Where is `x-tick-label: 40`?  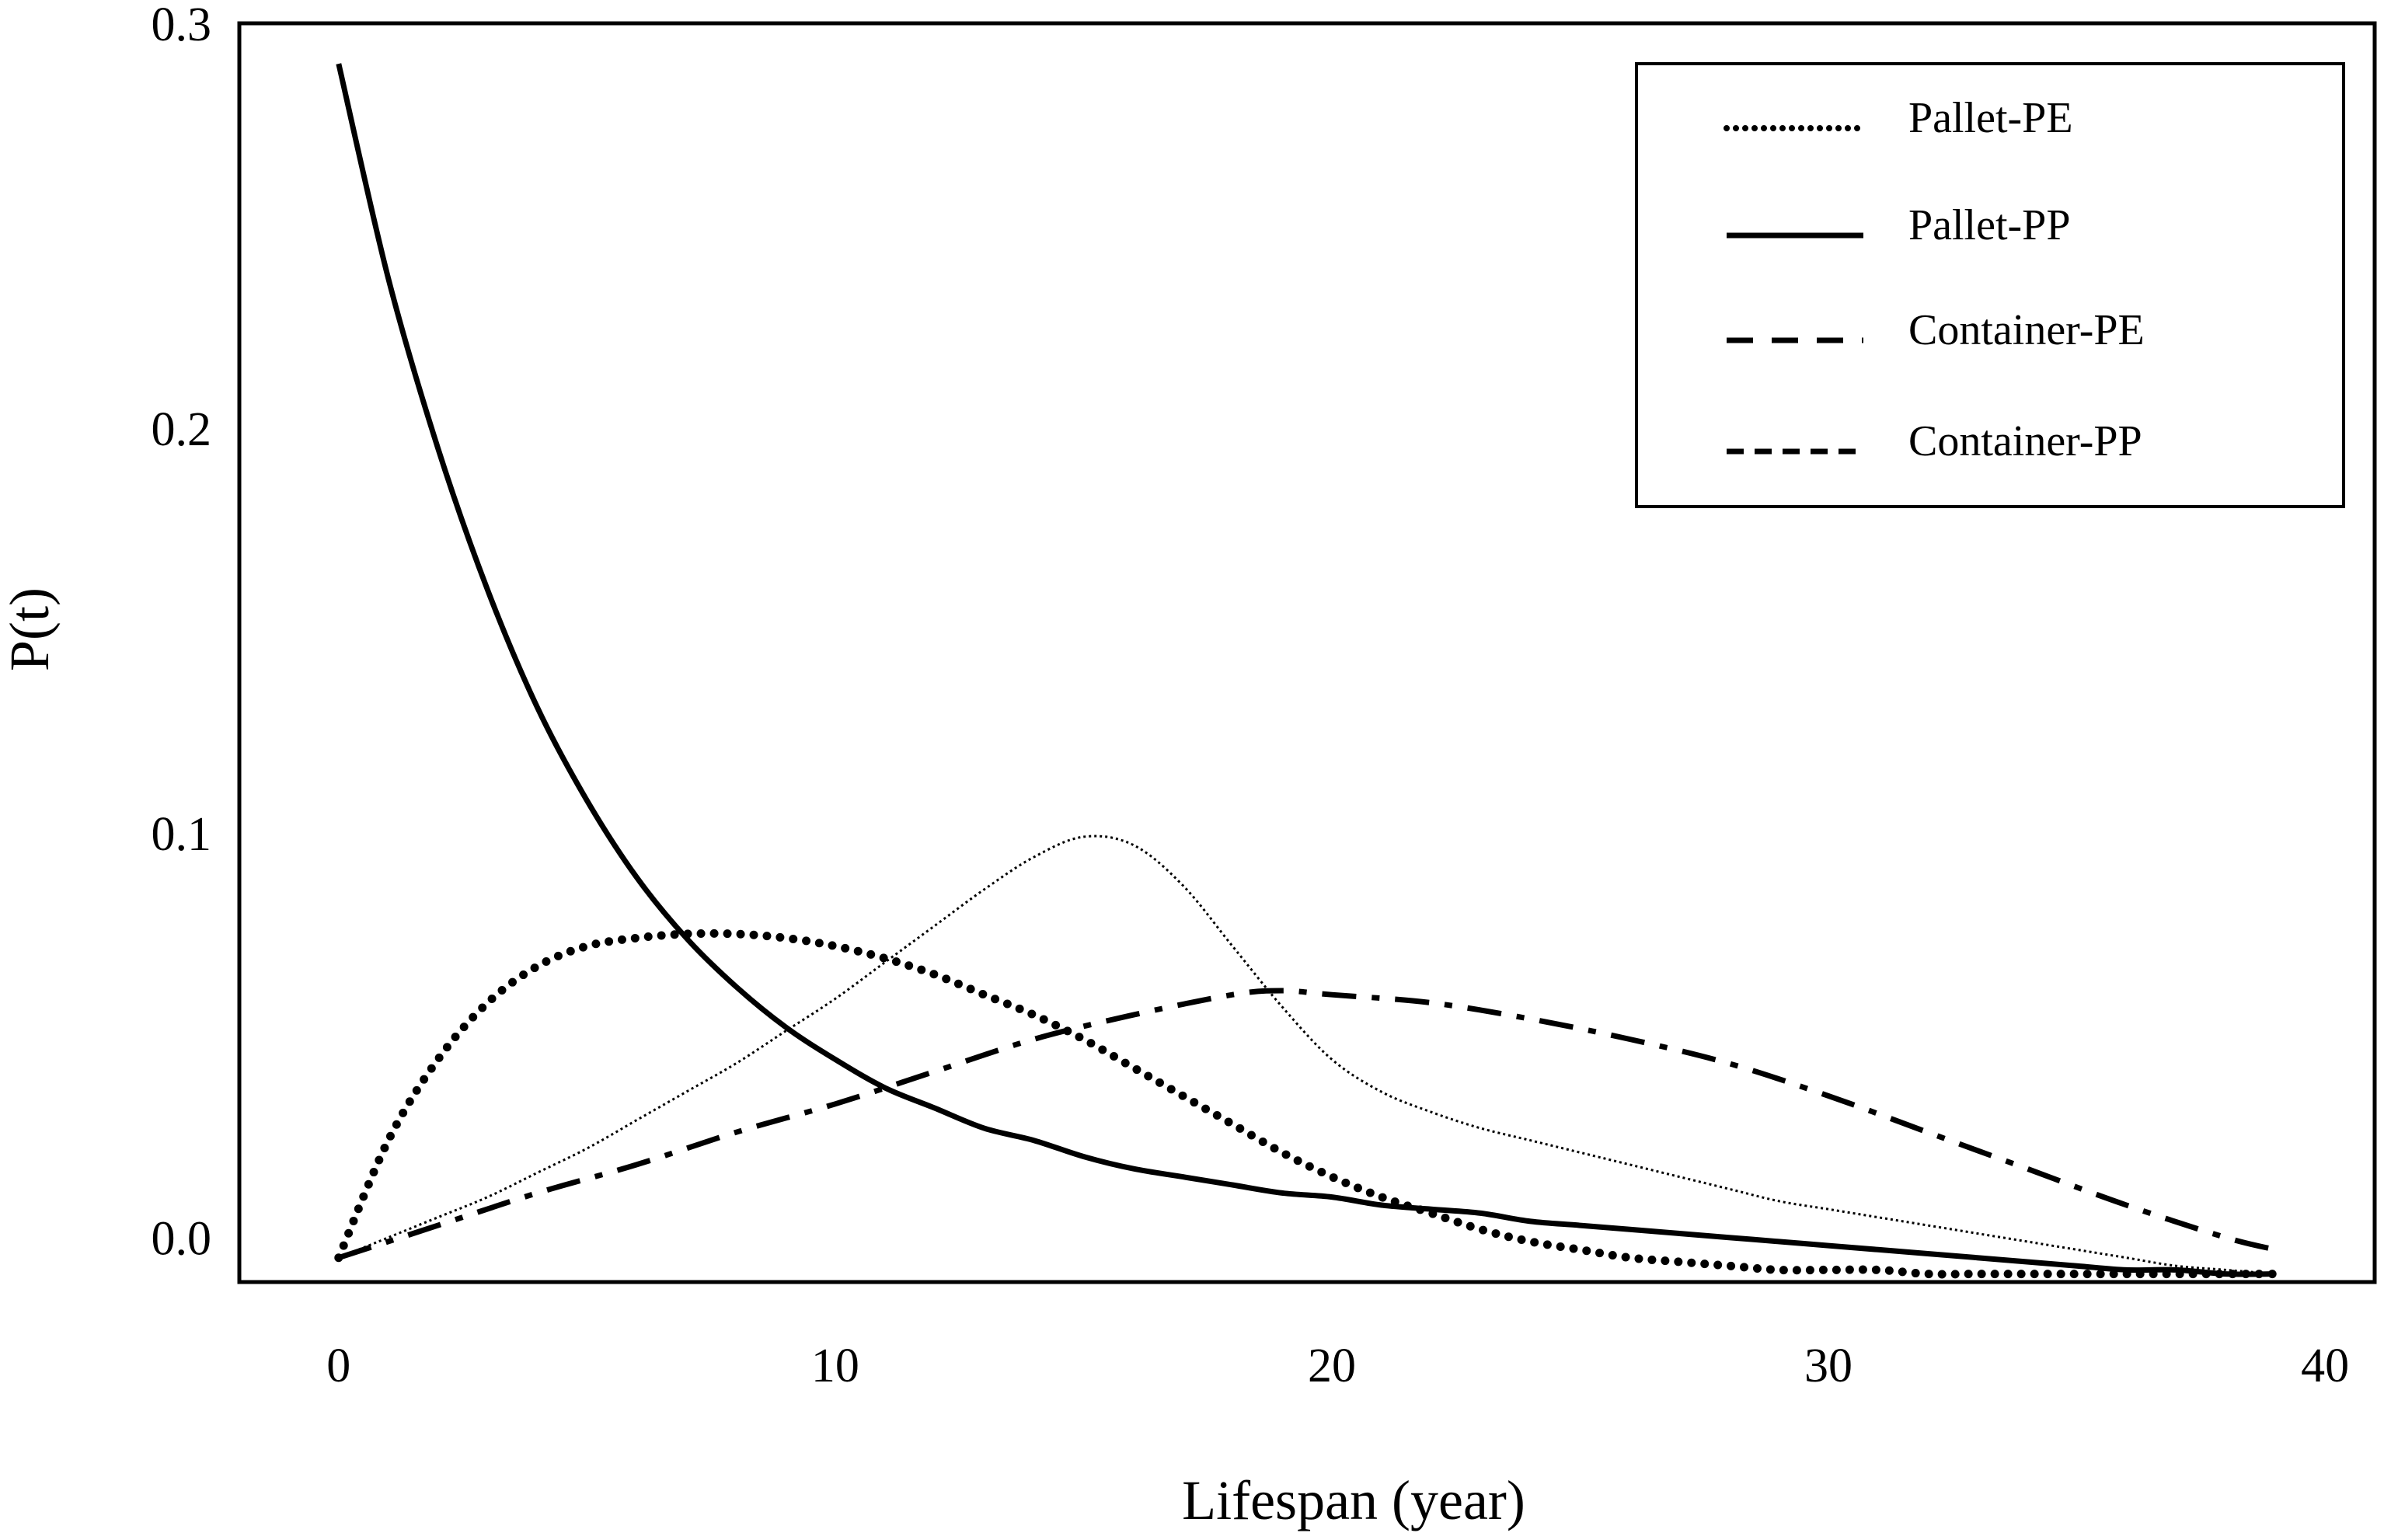 x-tick-label: 40 is located at coordinates (2325, 1366).